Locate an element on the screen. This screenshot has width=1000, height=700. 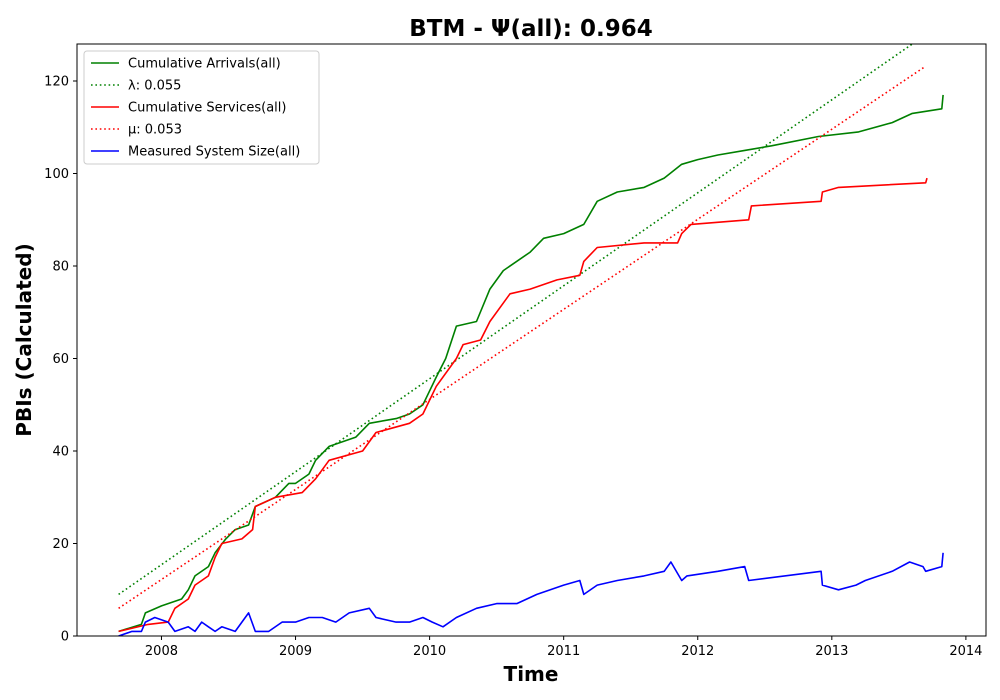
x-tick-label: 2008 is located at coordinates (161, 651).